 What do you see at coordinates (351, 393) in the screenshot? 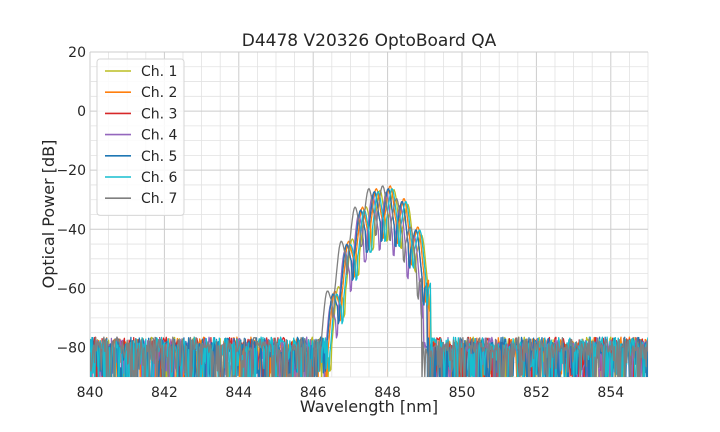
I see `x-tick-labels: 840 842 844 846 848 850 852 854` at bounding box center [351, 393].